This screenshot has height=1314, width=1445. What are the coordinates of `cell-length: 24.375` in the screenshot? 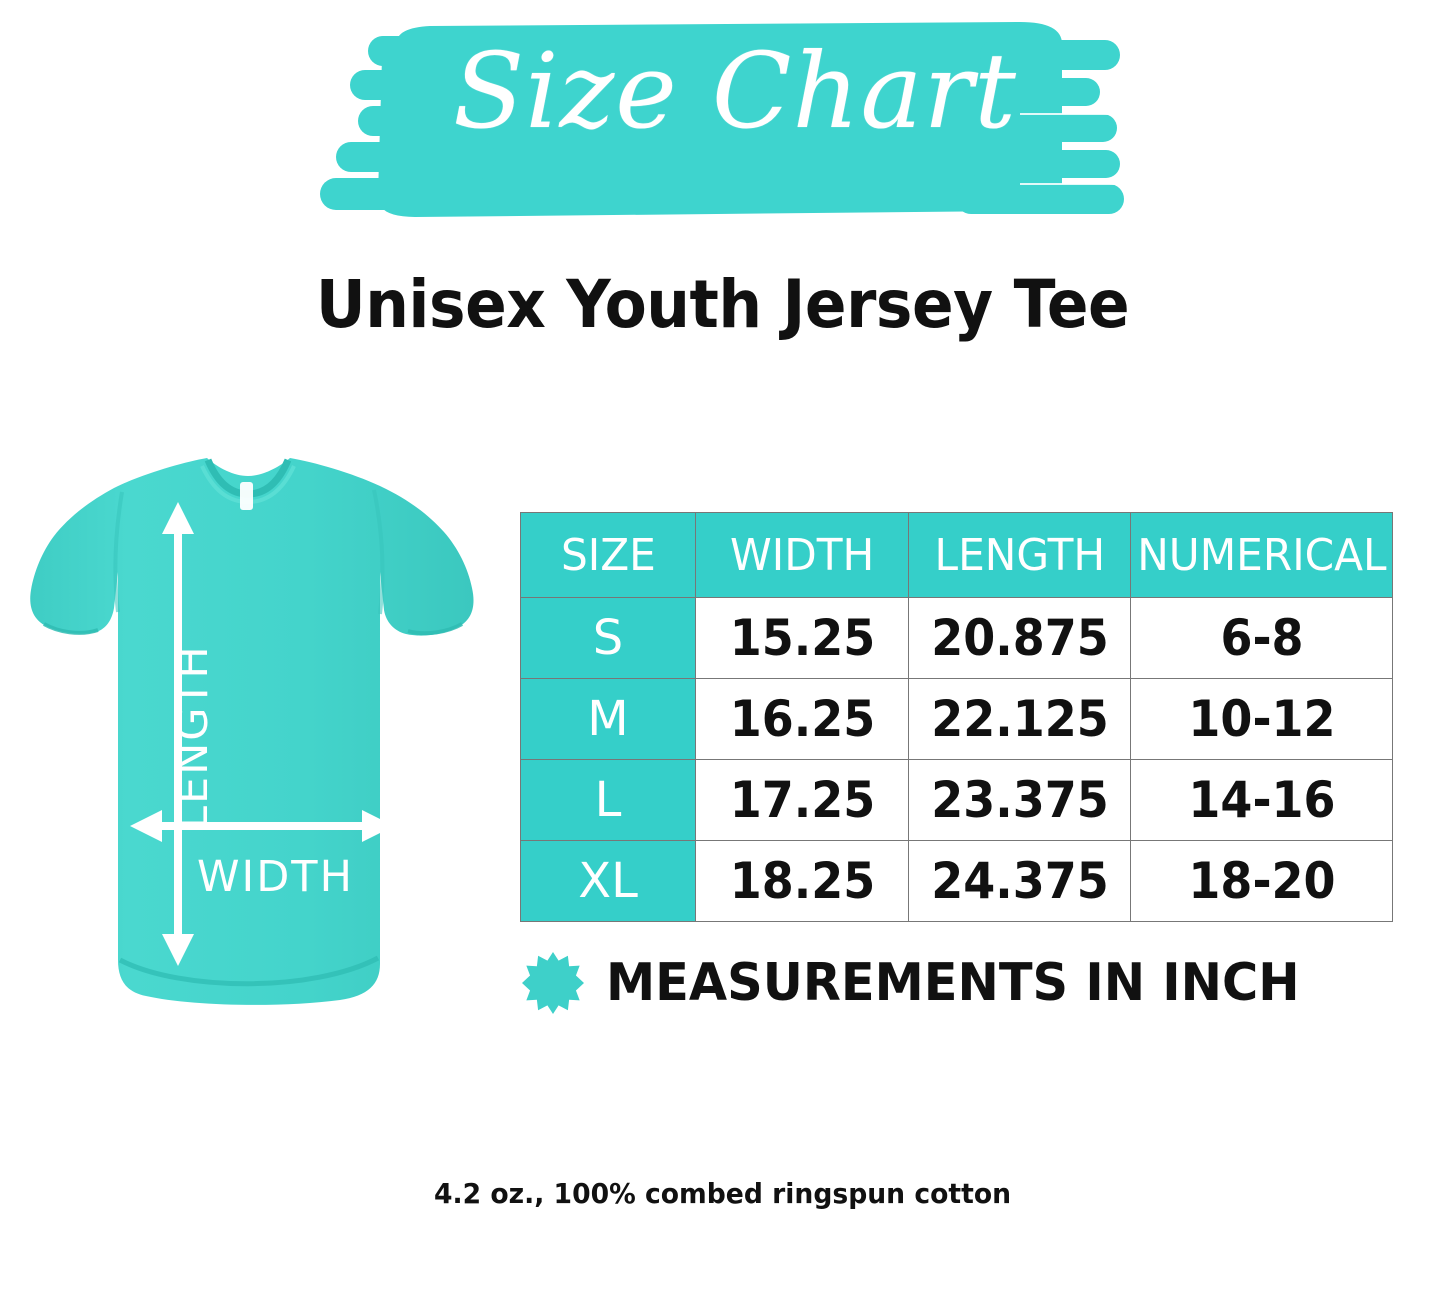 It's located at (1019, 881).